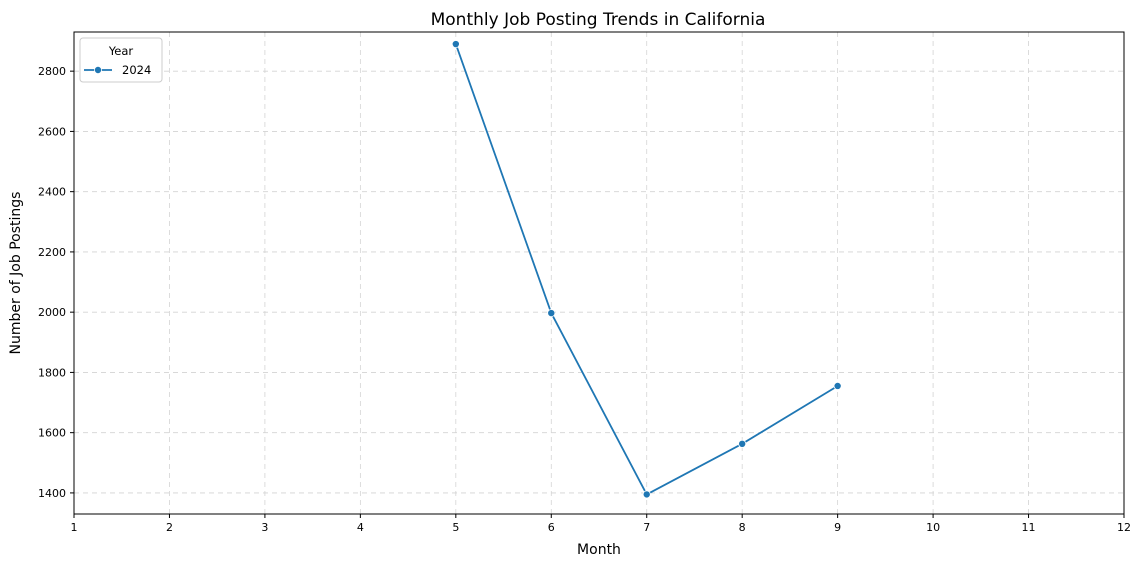 The image size is (1142, 566). What do you see at coordinates (52, 71) in the screenshot?
I see `y-tick-label: 2800` at bounding box center [52, 71].